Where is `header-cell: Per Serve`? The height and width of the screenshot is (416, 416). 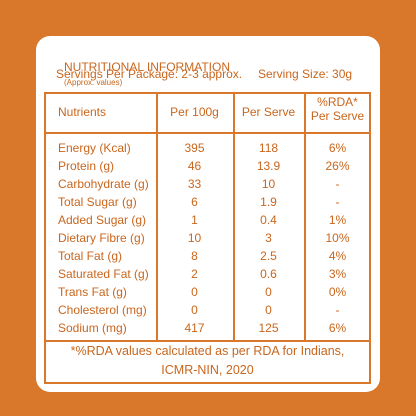 header-cell: Per Serve is located at coordinates (268, 112).